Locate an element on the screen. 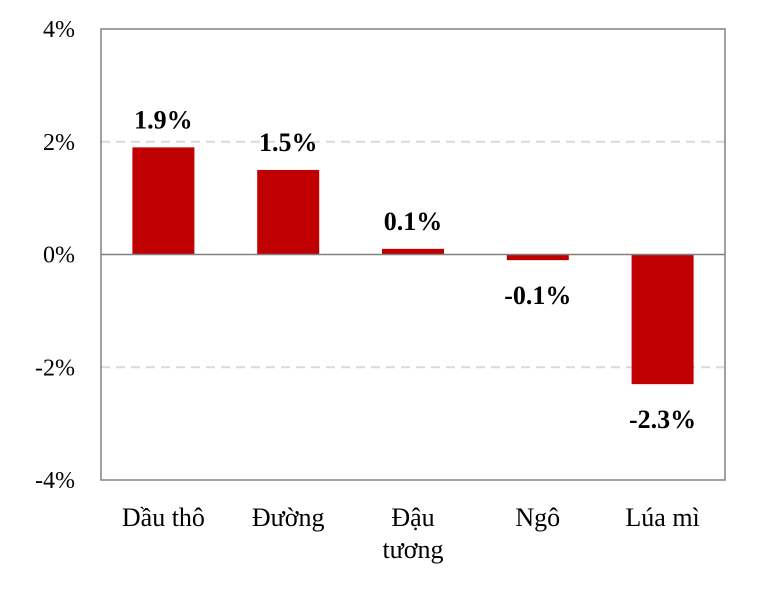 The height and width of the screenshot is (606, 760). data-label: 1.5% is located at coordinates (288, 142).